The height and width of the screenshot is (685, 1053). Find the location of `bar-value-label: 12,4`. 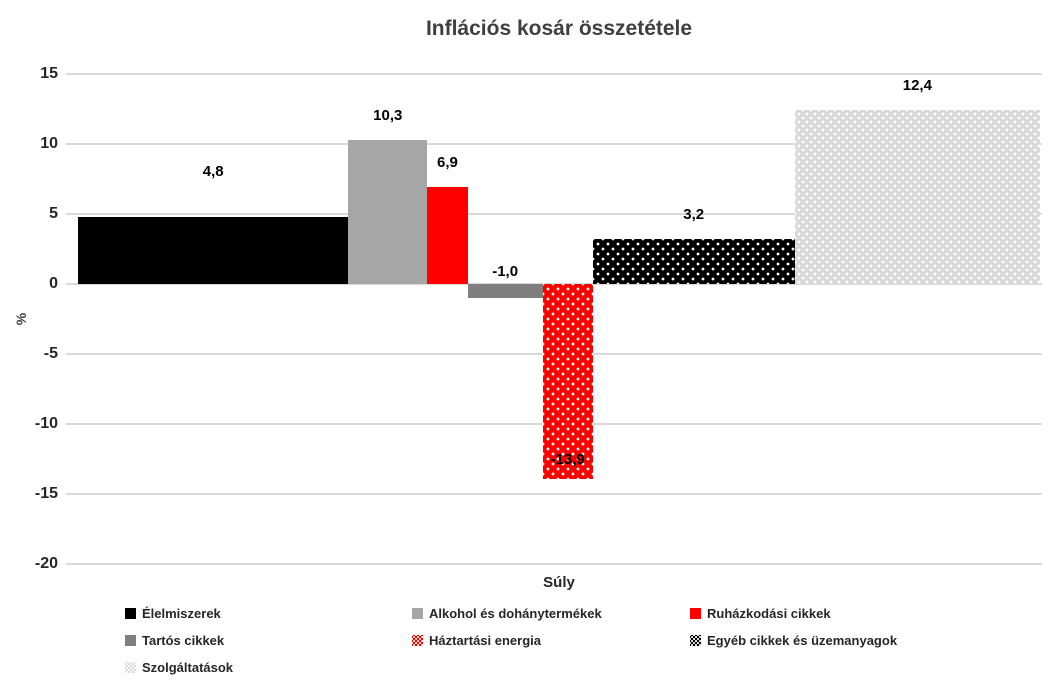

bar-value-label: 12,4 is located at coordinates (917, 86).